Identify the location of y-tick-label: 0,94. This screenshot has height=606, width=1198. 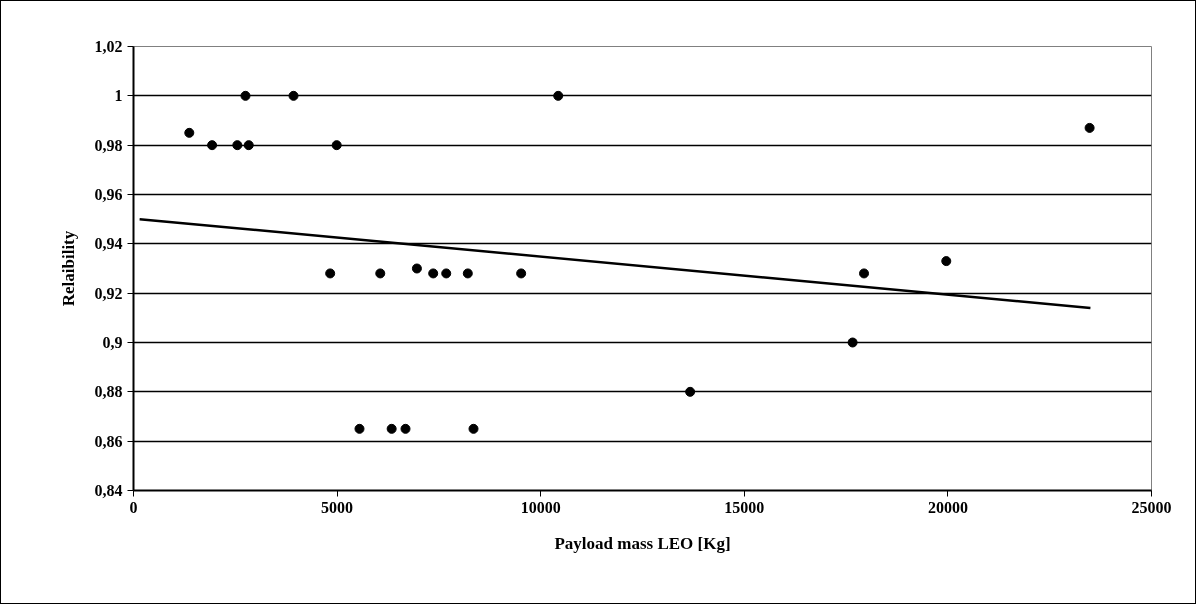
(108, 244).